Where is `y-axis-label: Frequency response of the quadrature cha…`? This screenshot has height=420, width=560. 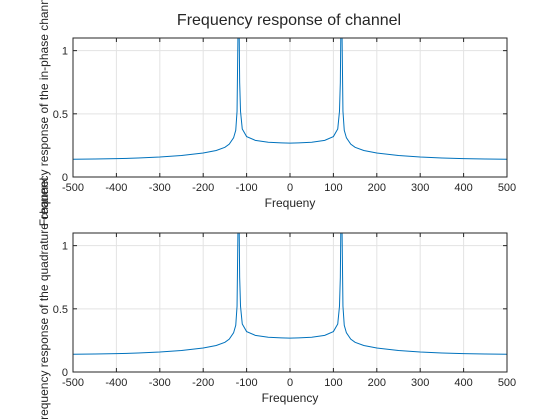 y-axis-label: Frequency response of the quadrature cha… is located at coordinates (44, 299).